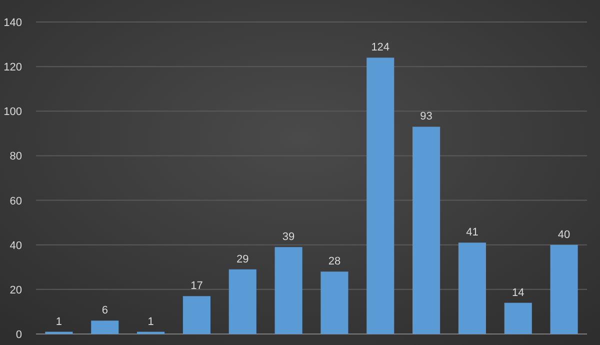 The image size is (600, 345). What do you see at coordinates (13, 112) in the screenshot?
I see `y-tick-label: 100` at bounding box center [13, 112].